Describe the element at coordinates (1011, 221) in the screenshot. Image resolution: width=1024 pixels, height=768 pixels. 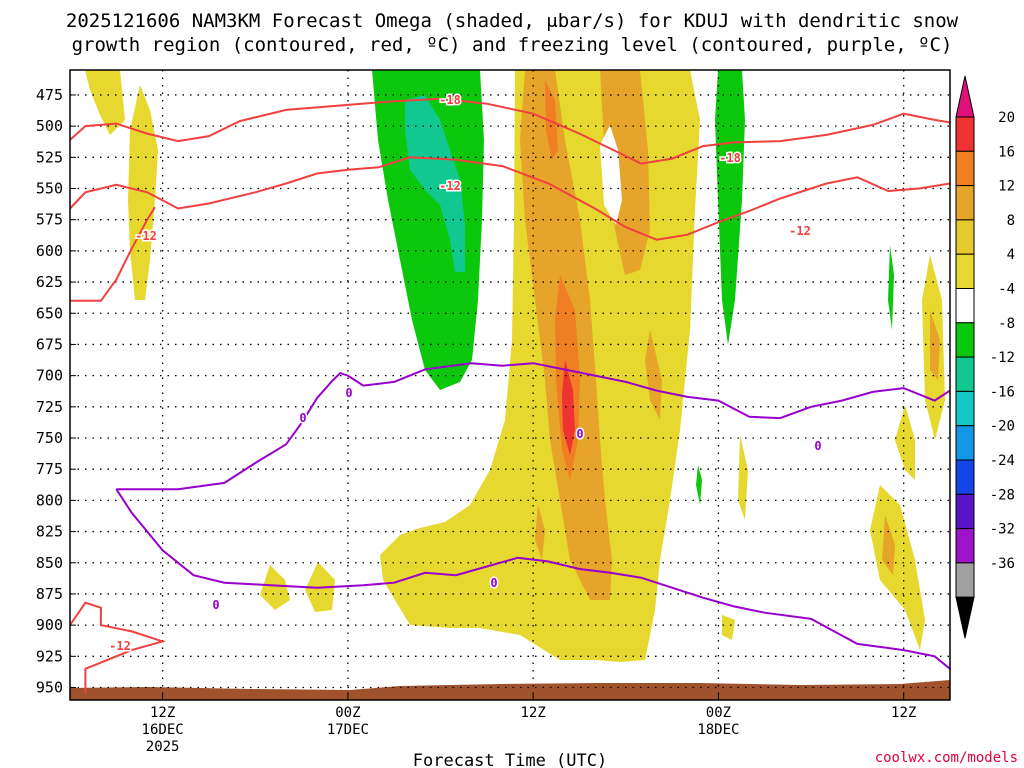
I see `colorbar-label: 8` at that location.